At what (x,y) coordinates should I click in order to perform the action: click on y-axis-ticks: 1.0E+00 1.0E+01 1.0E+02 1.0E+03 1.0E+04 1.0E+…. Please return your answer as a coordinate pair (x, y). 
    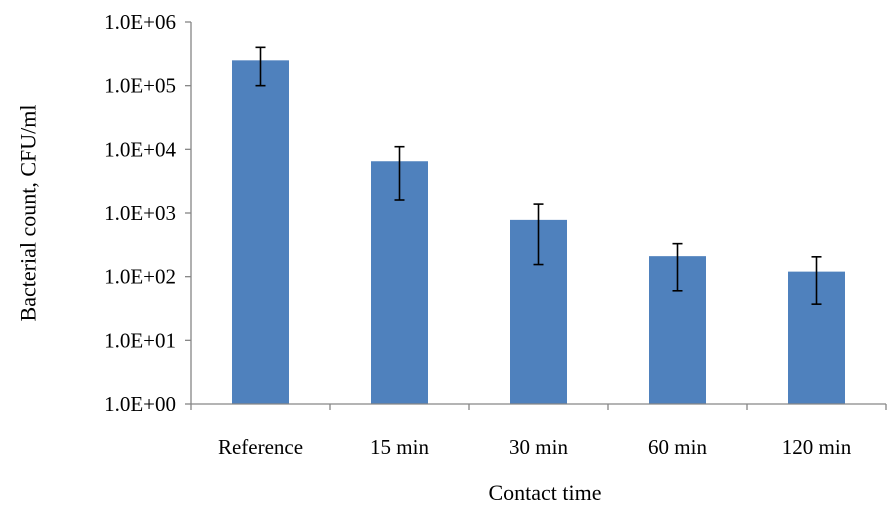
    Looking at the image, I should click on (147, 213).